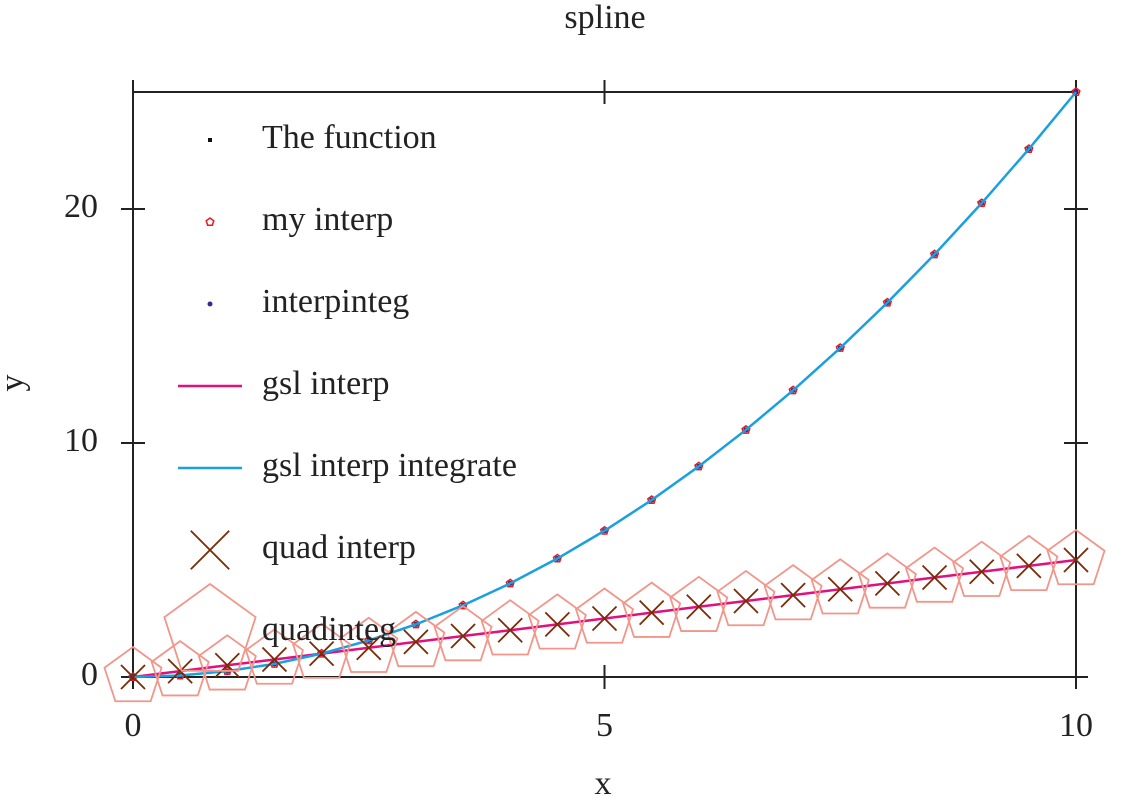 Image resolution: width=1142 pixels, height=801 pixels. I want to click on legend-label: quadinteg, so click(329, 629).